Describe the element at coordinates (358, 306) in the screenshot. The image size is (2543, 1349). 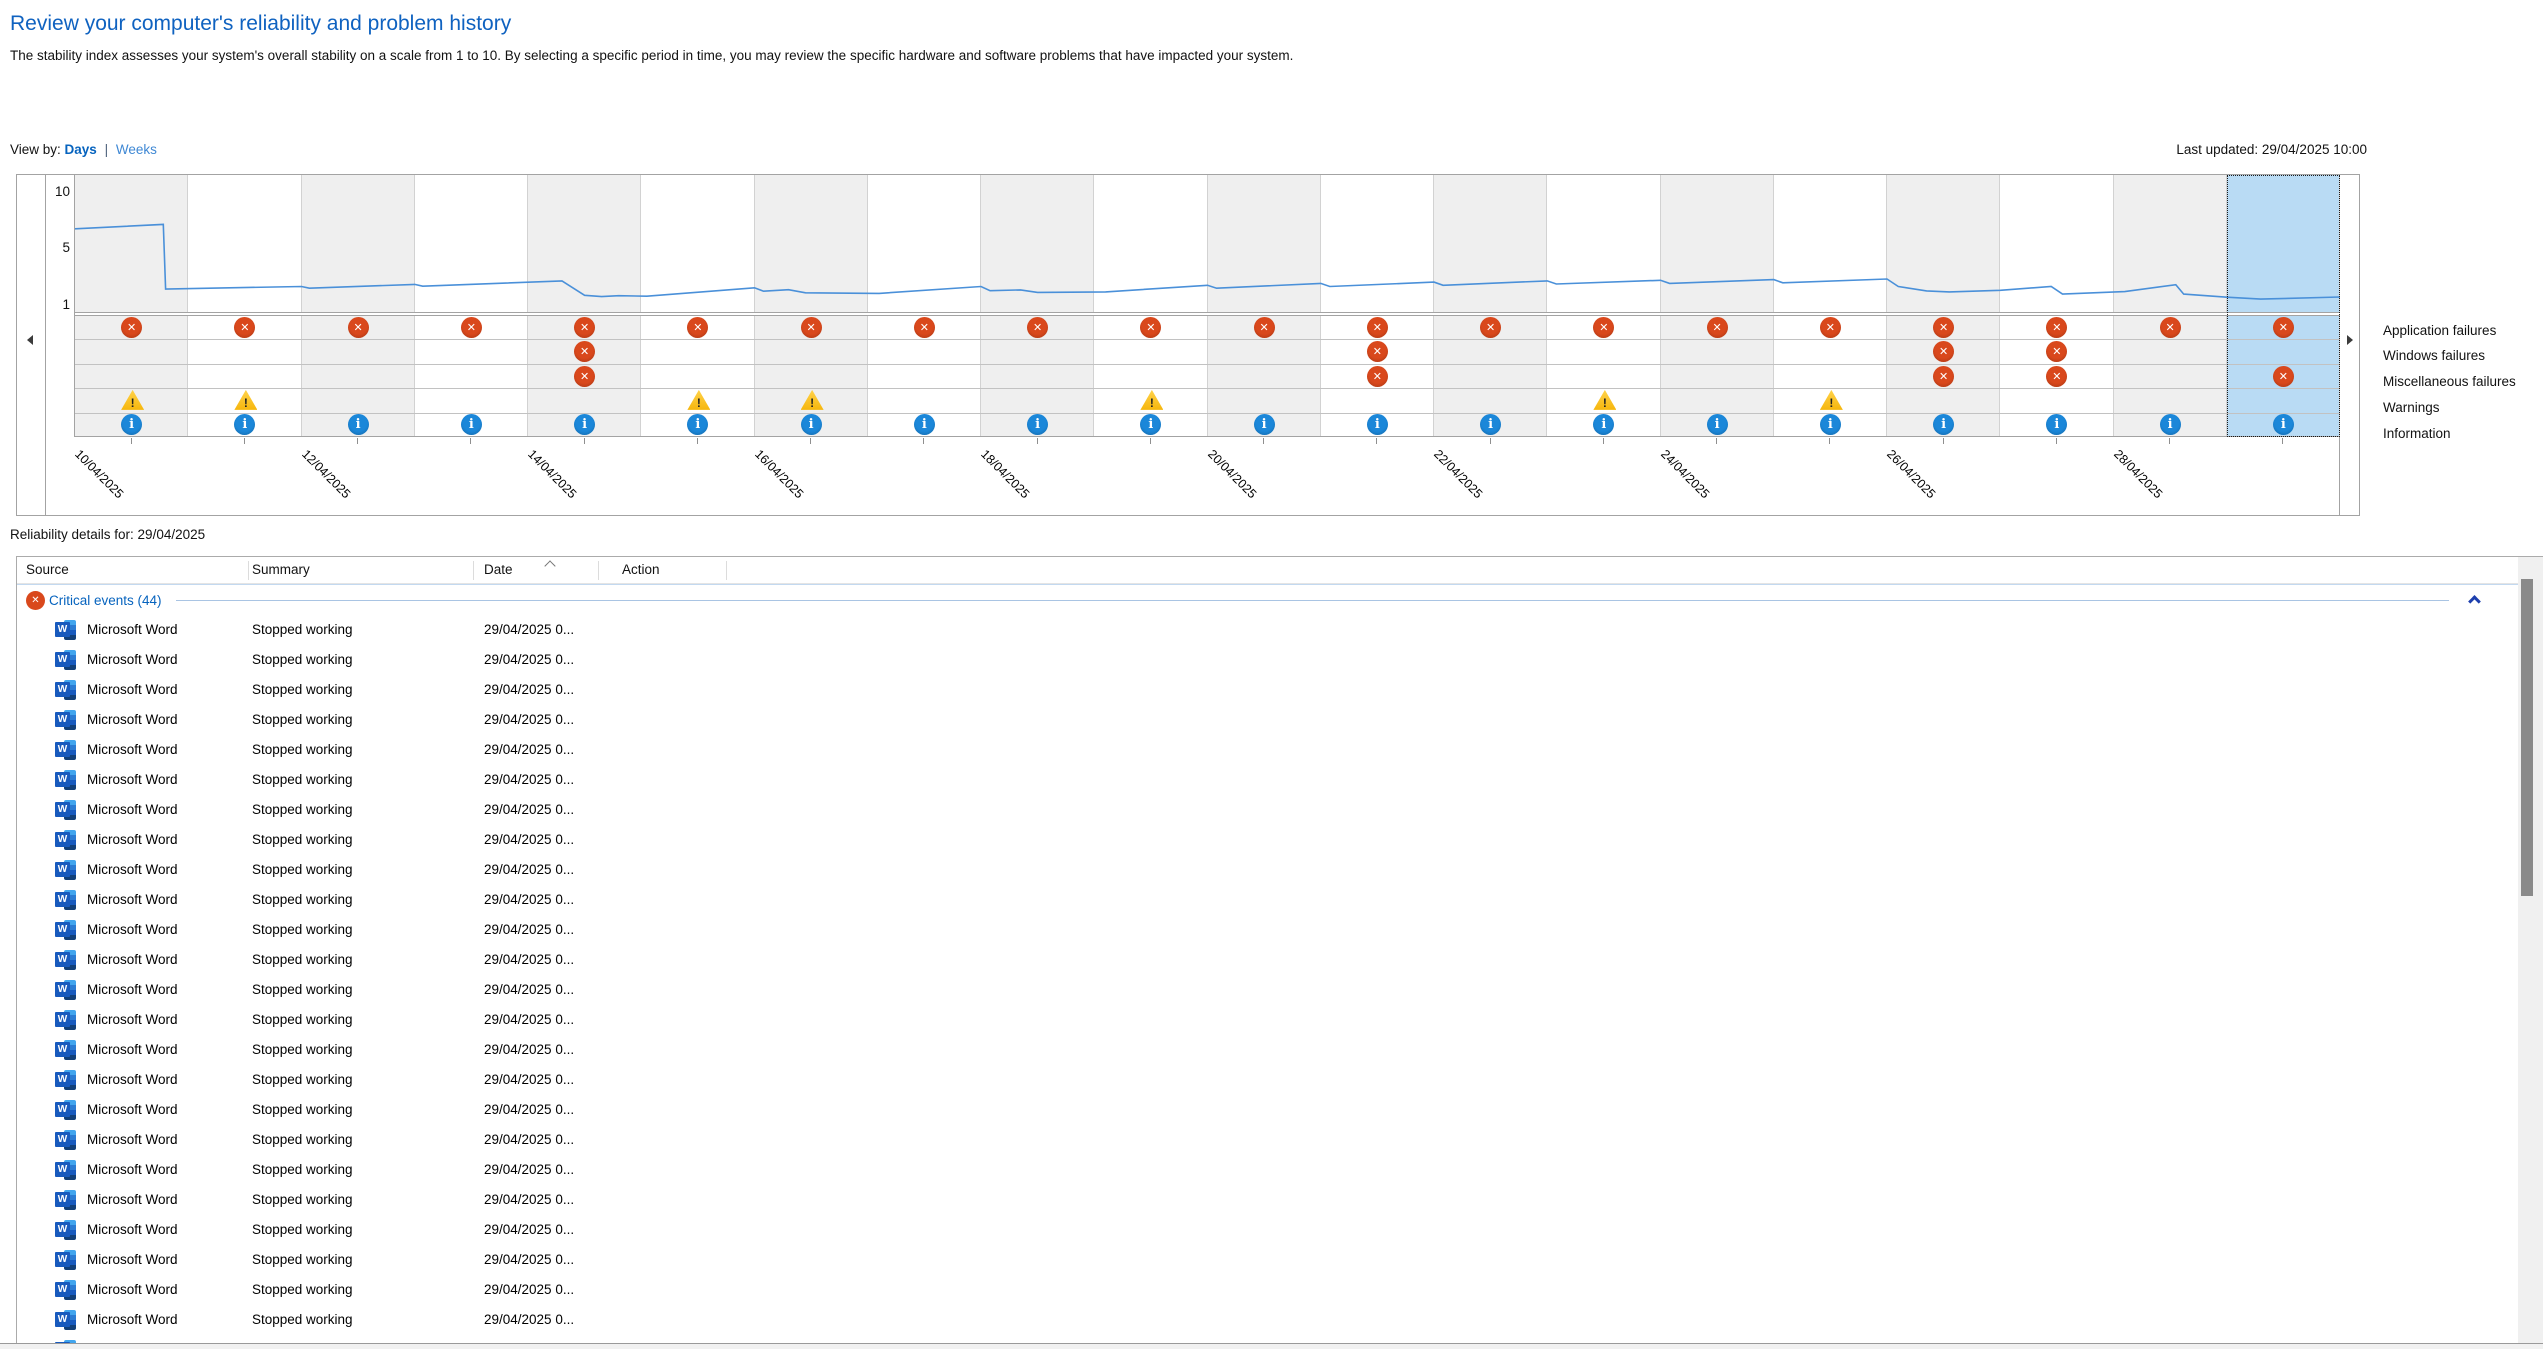
I see `day-column-12-04-2025` at that location.